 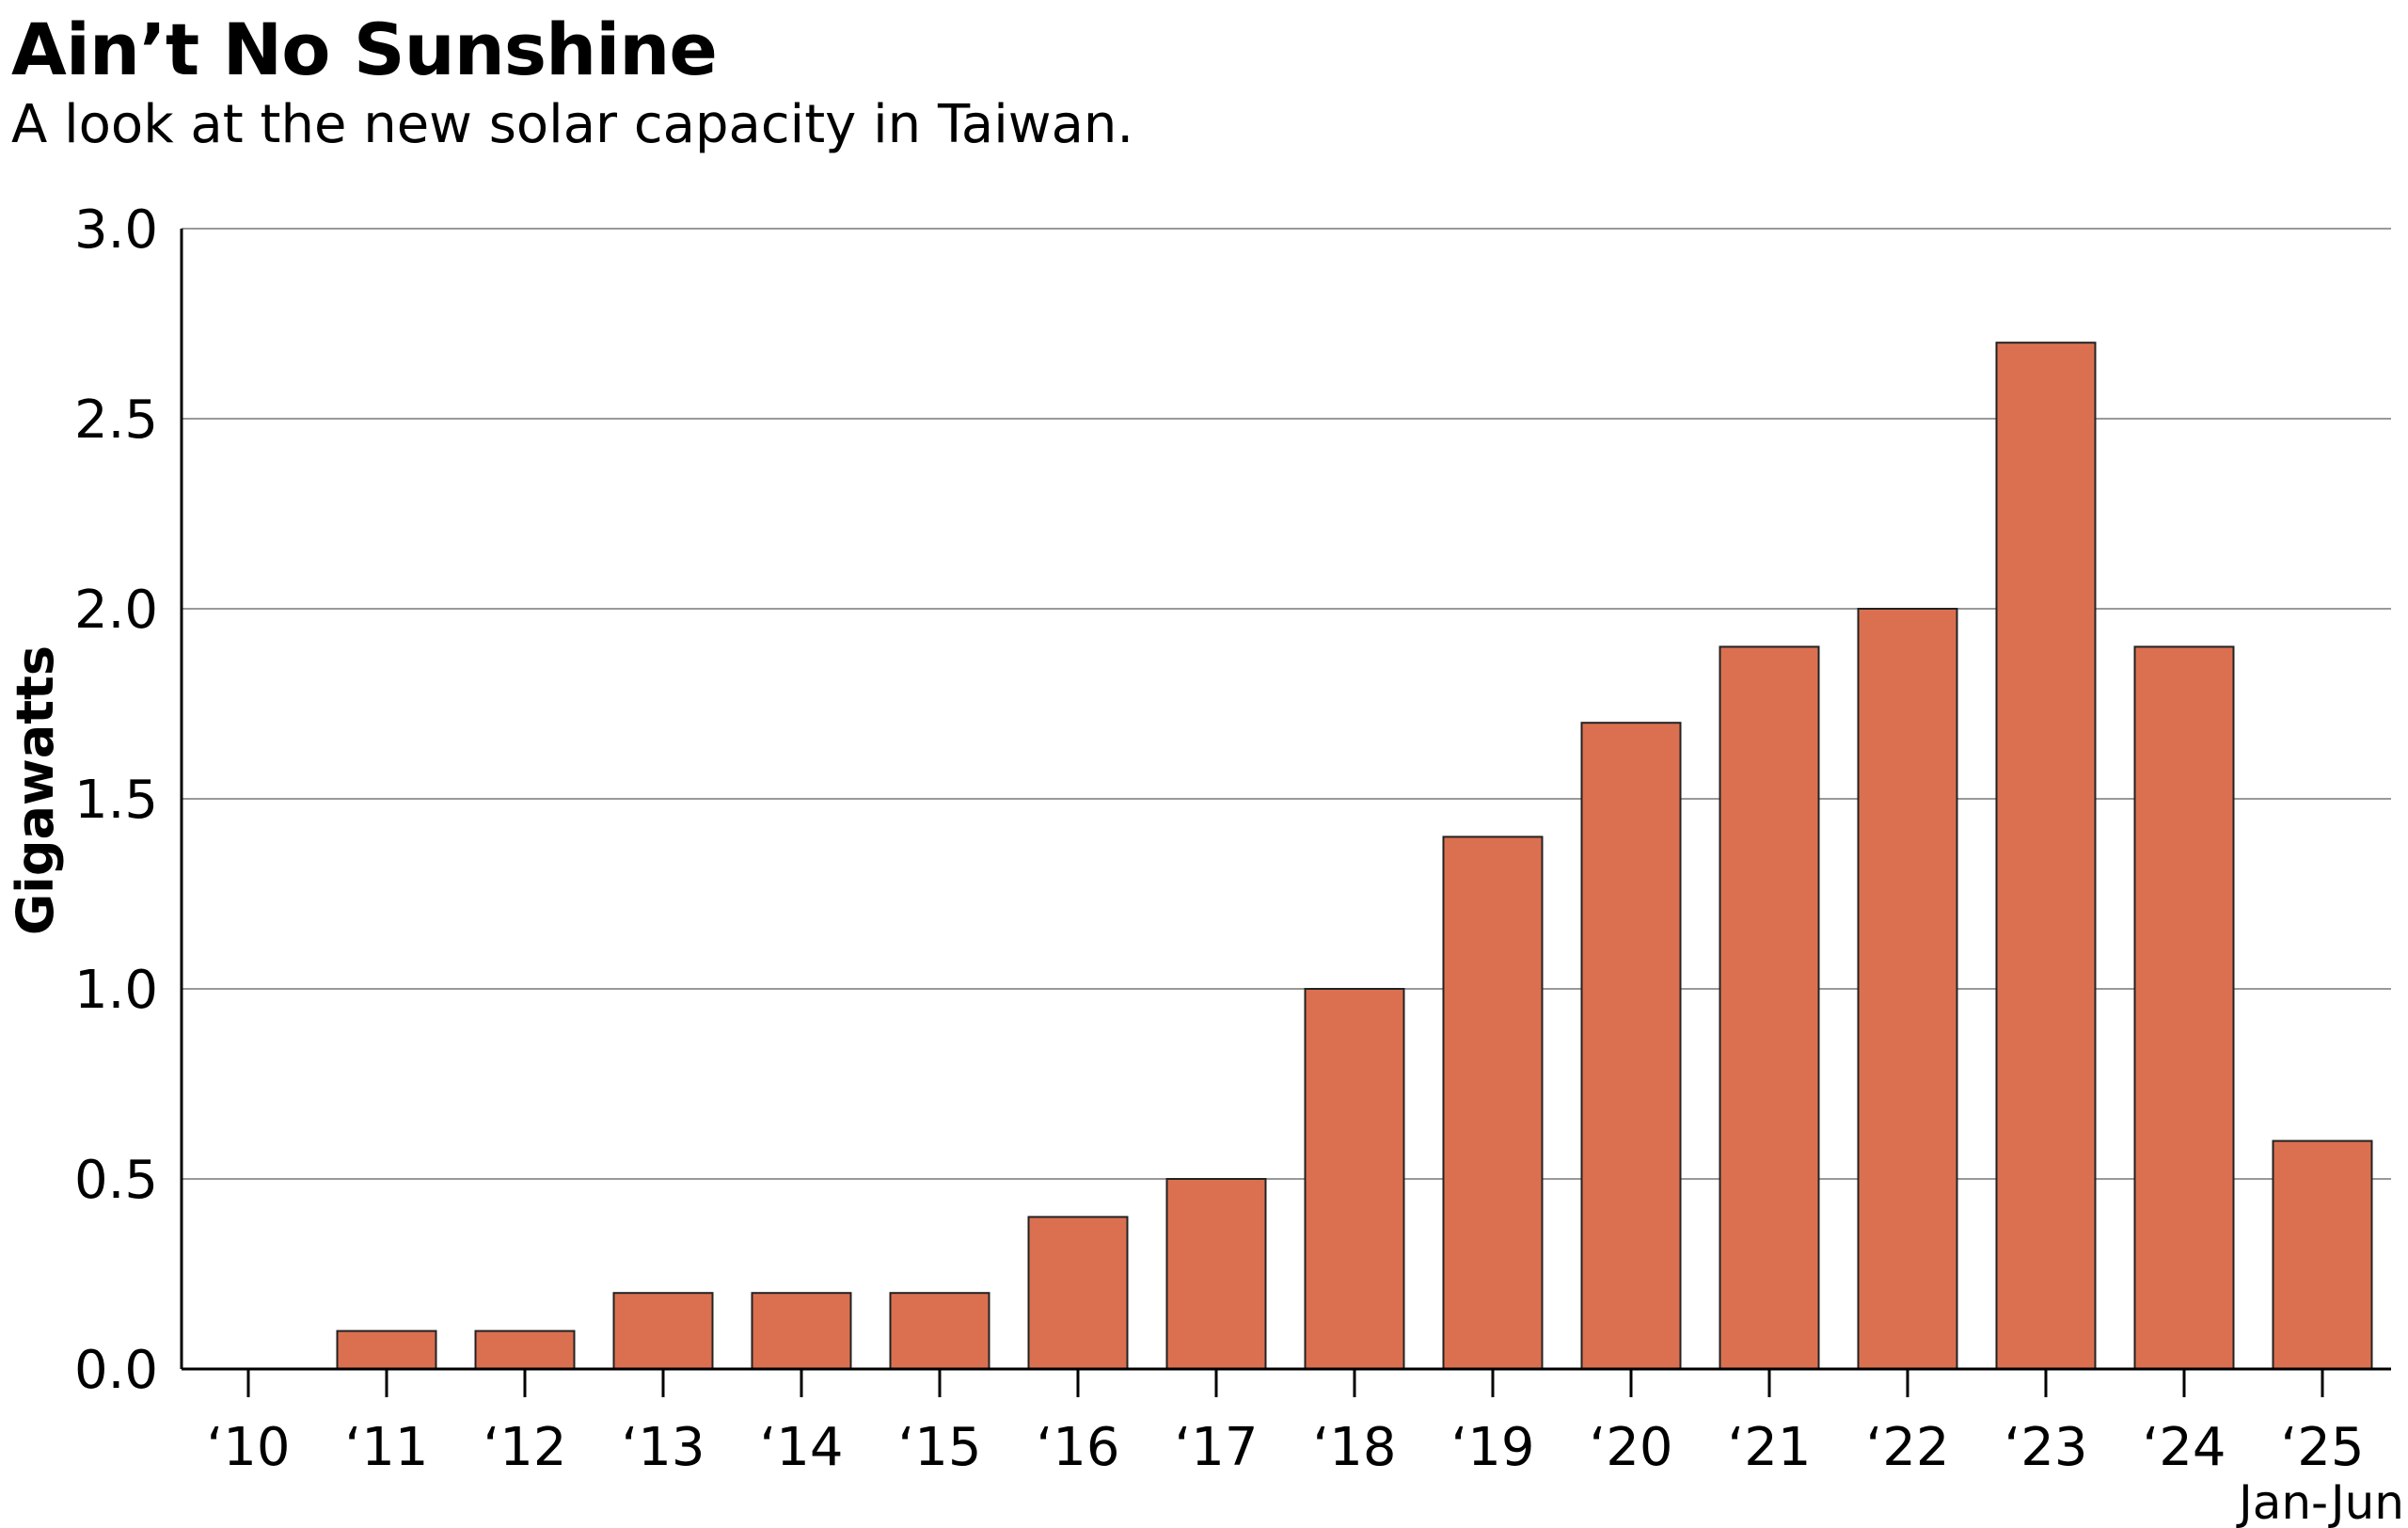 I want to click on x-tick-label: ‘10, so click(x=248, y=1447).